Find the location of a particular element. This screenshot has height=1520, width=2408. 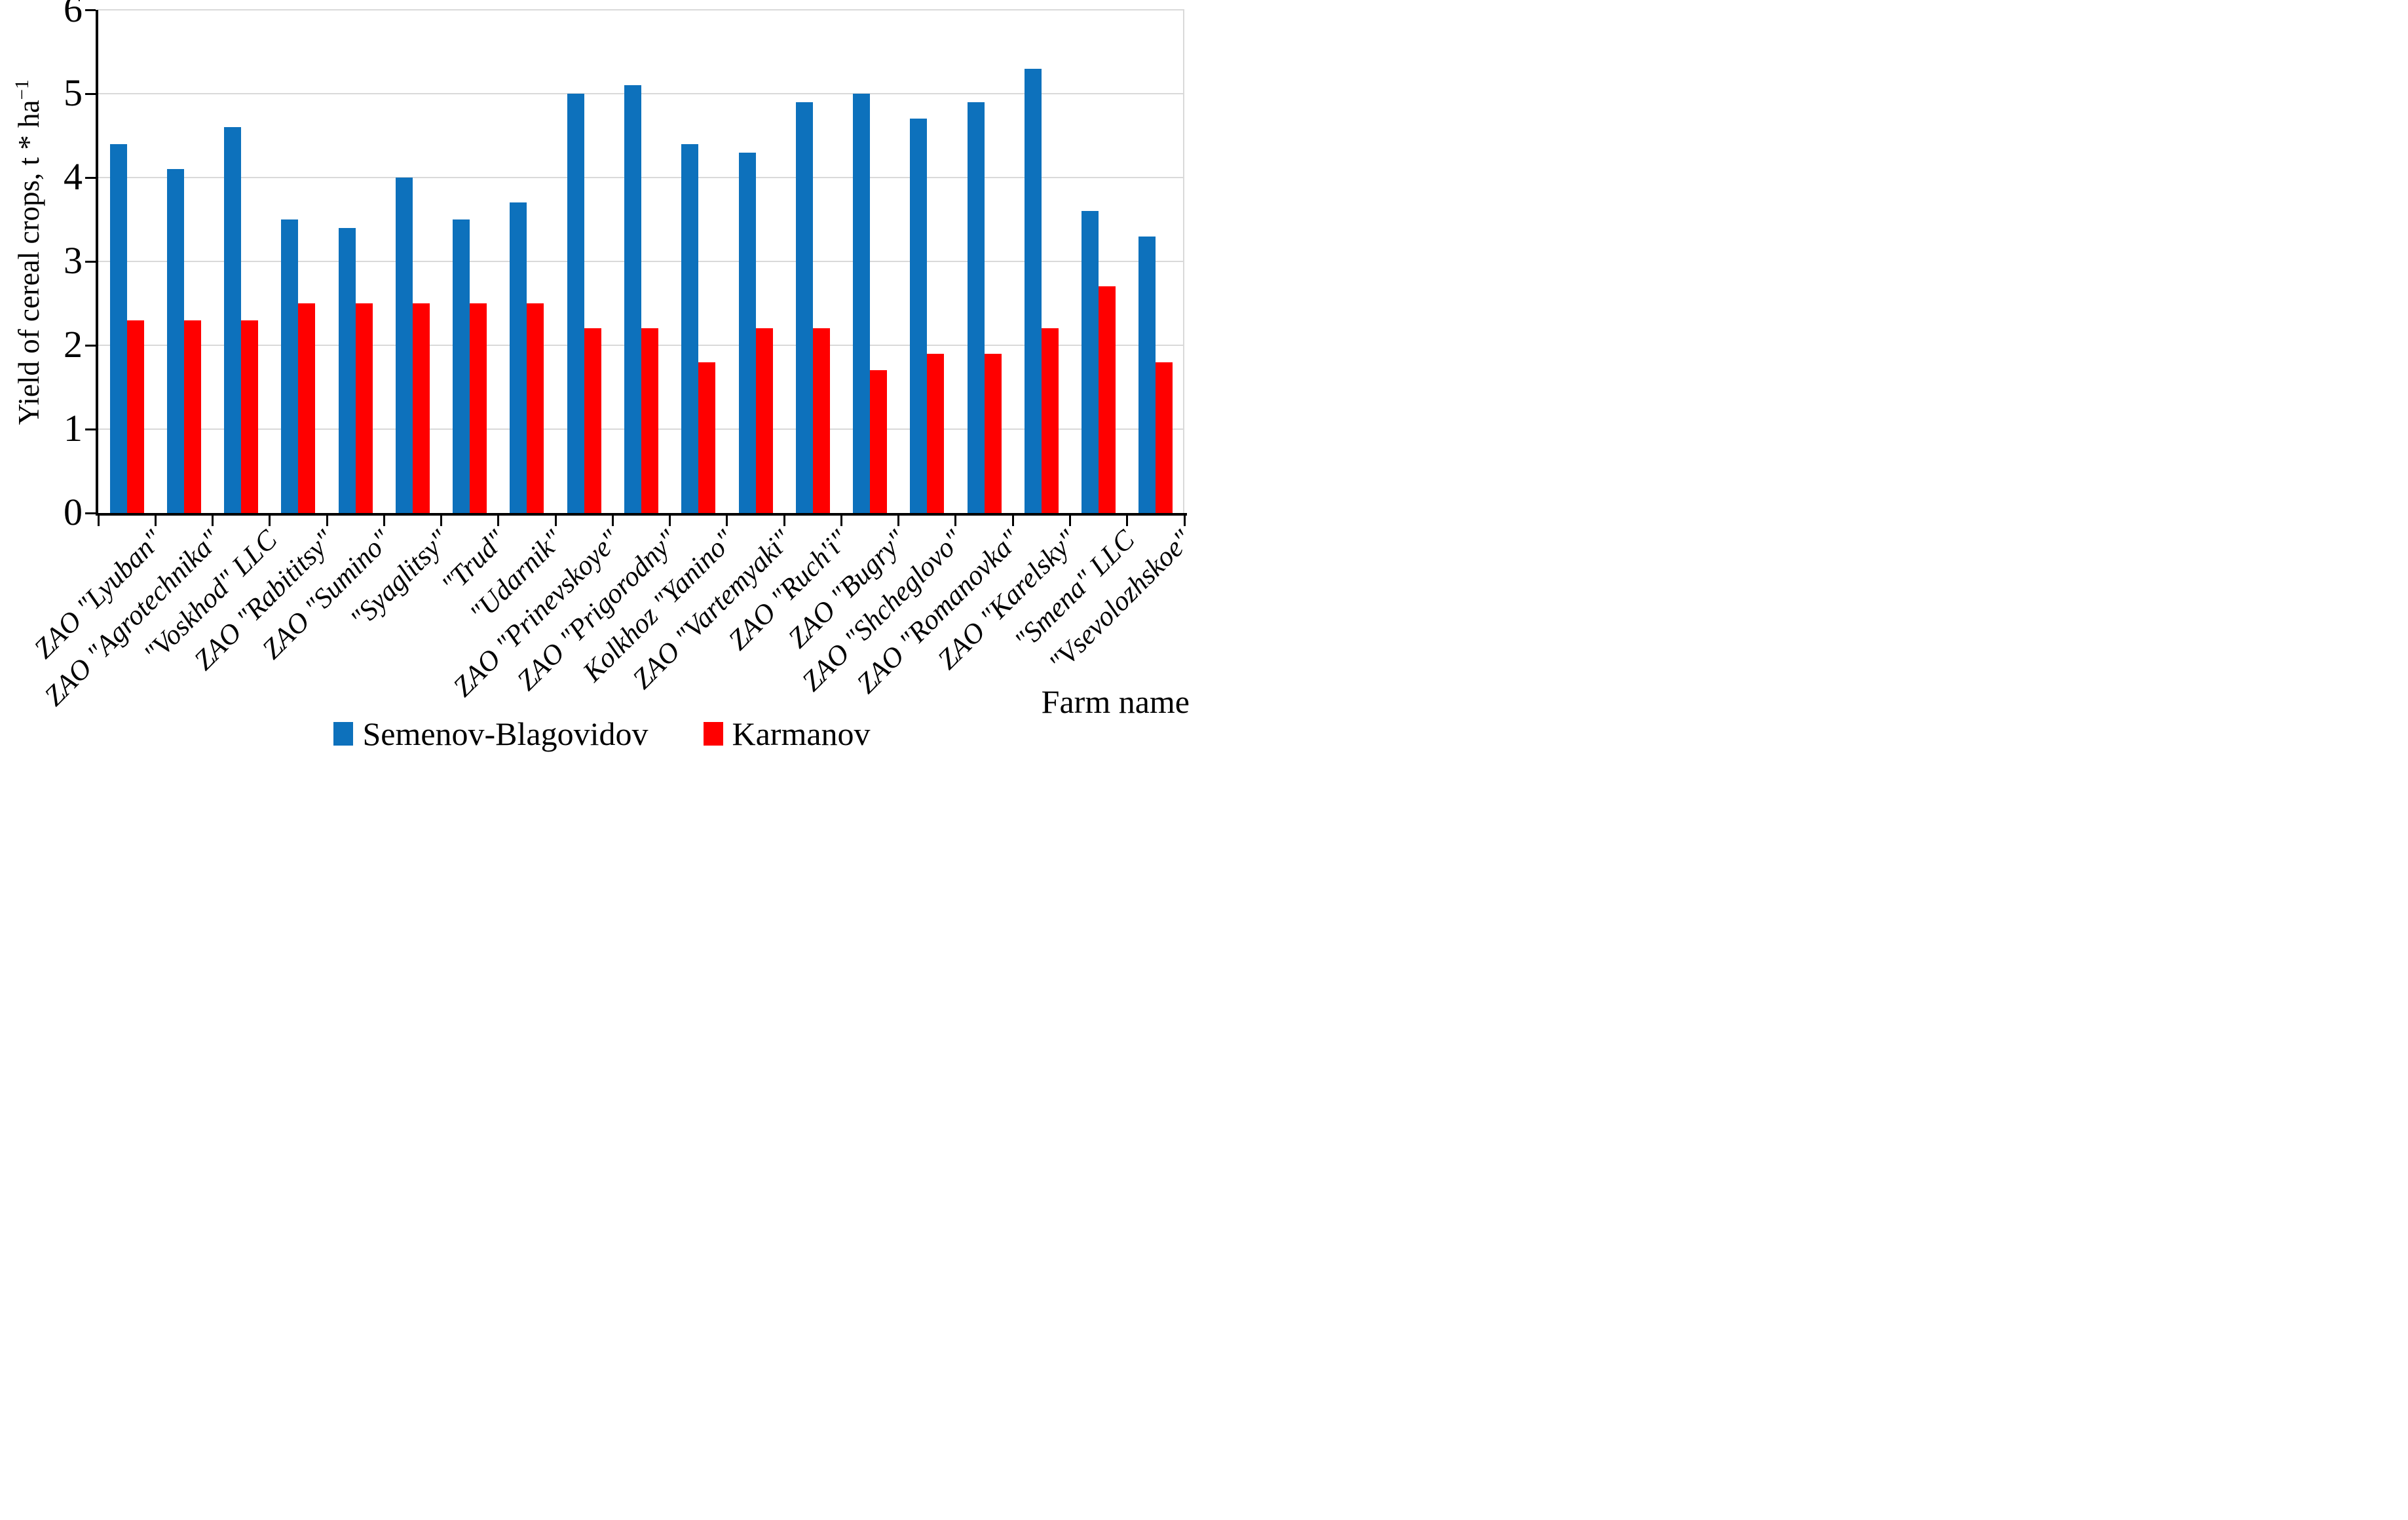

legend: Semenov-Blagovidov Karmanov is located at coordinates (602, 734).